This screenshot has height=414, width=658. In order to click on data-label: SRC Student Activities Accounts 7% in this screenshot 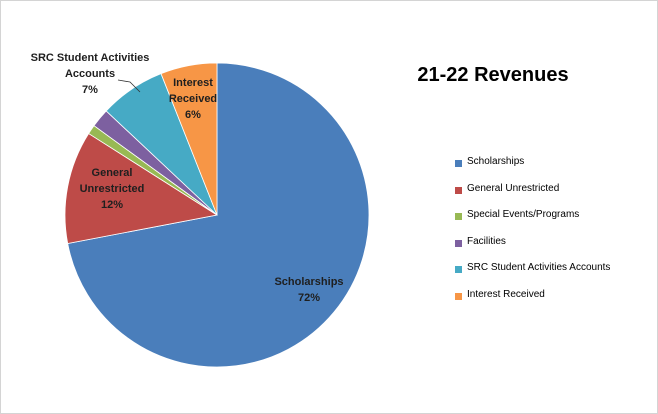, I will do `click(90, 74)`.